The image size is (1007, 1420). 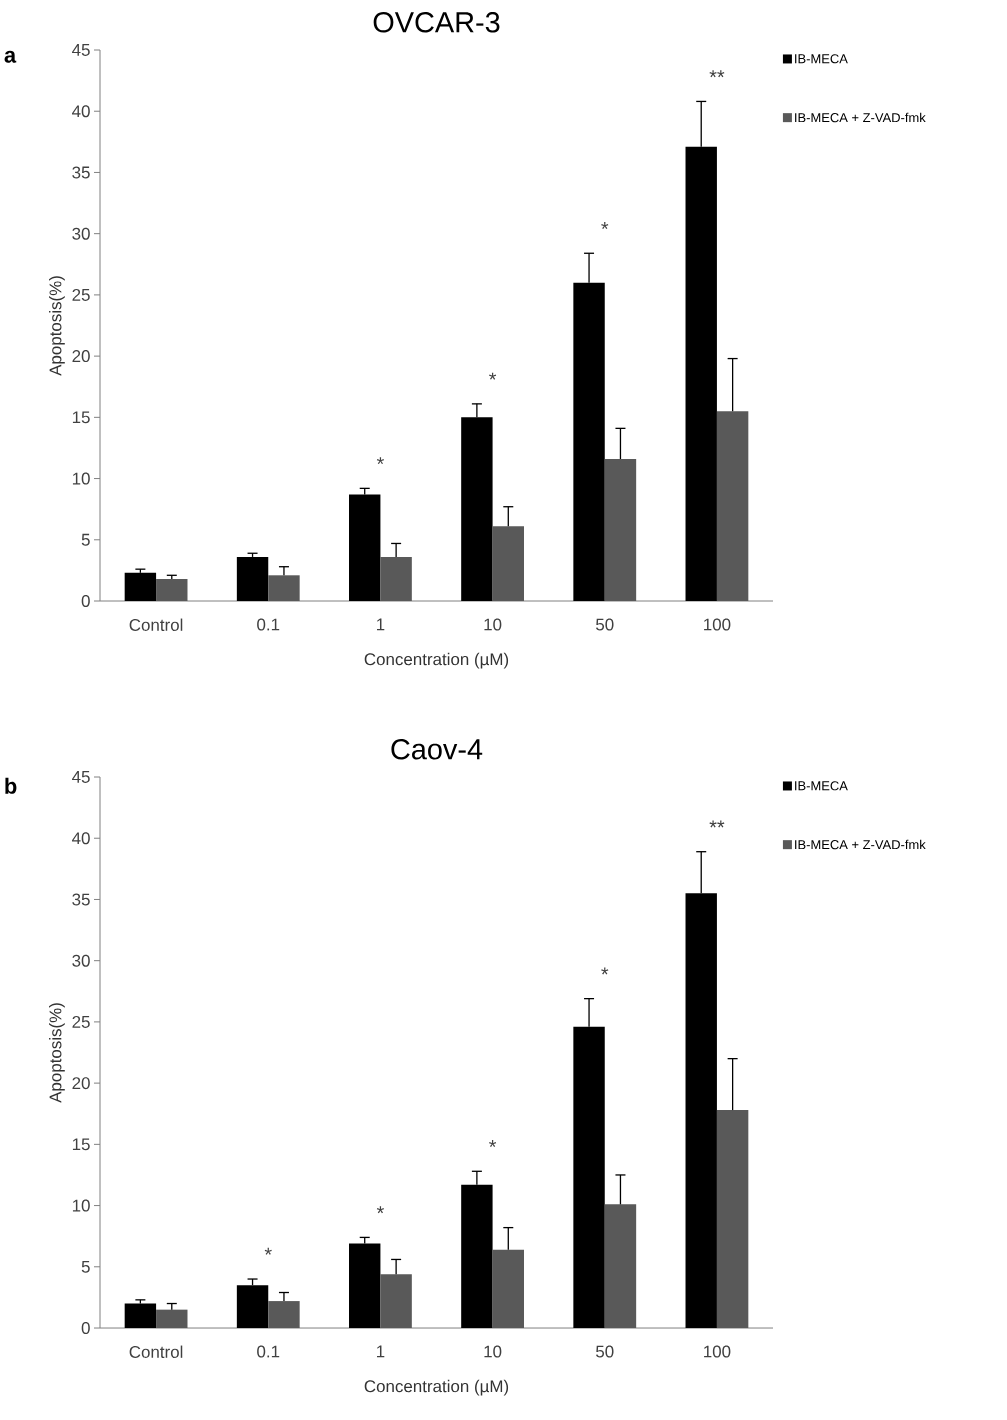 I want to click on text: a, so click(x=10, y=56).